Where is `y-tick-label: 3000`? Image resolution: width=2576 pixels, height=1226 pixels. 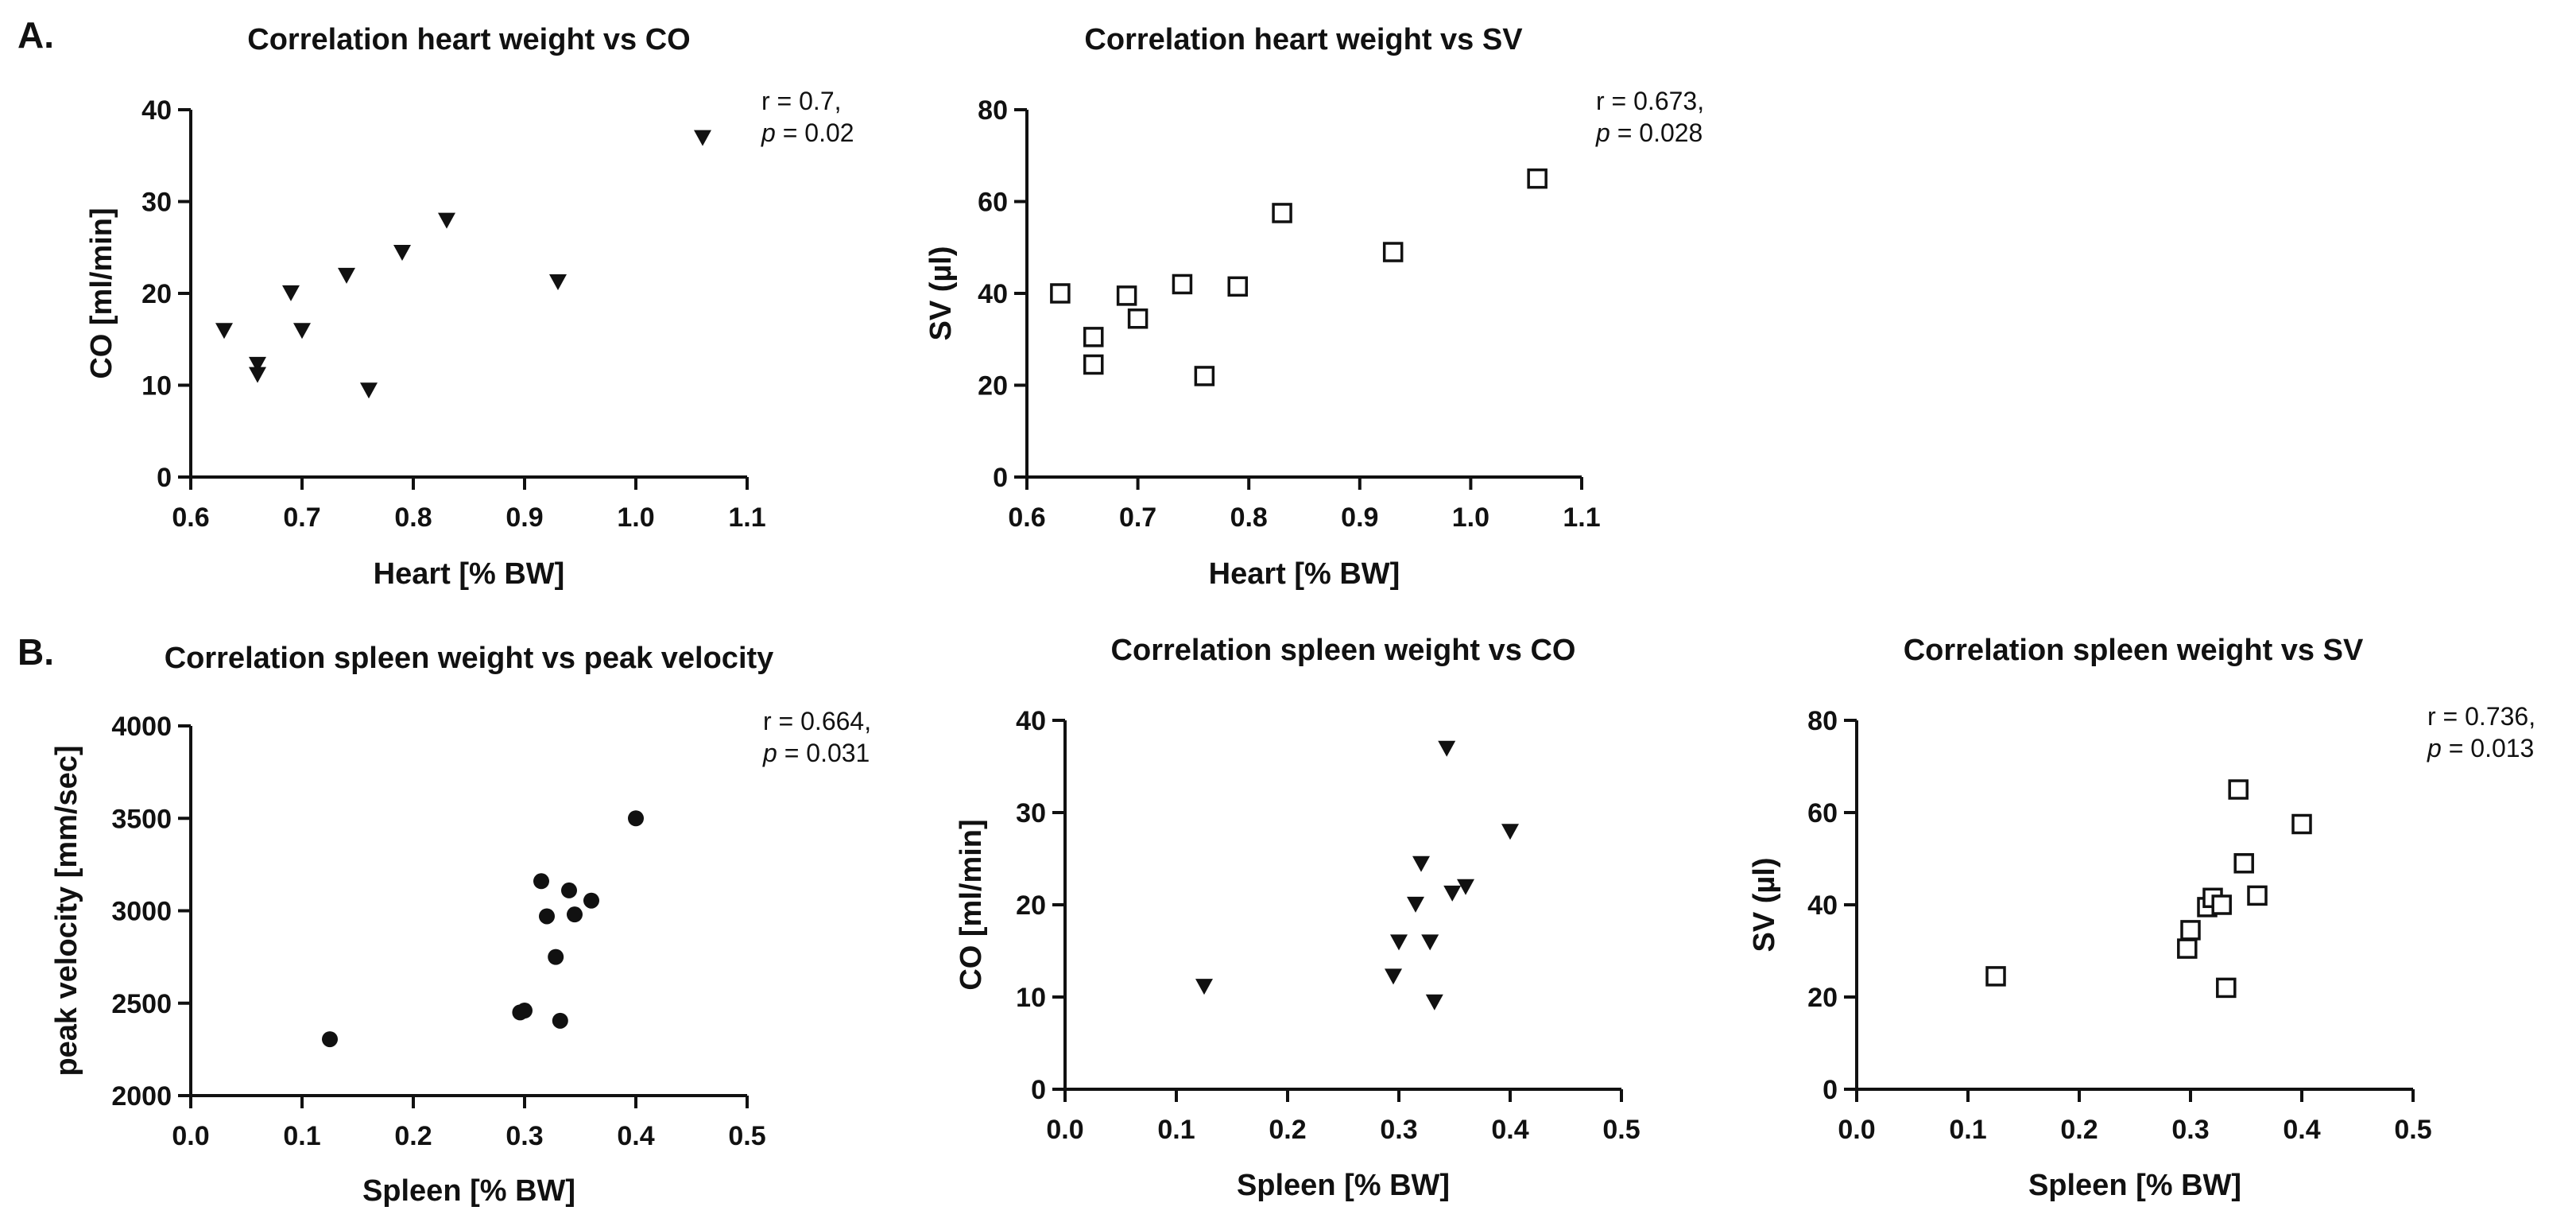
y-tick-label: 3000 is located at coordinates (141, 912).